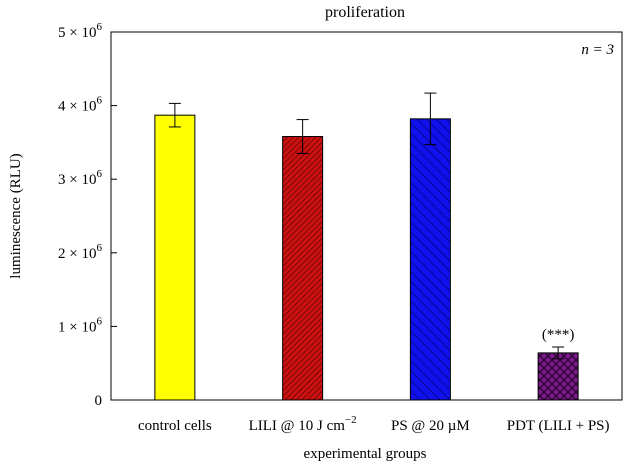 This screenshot has height=462, width=630. I want to click on y-axis: 0 1 × 106 2 × 106 3 × 106 4 × 106 5 × 106, so click(87, 215).